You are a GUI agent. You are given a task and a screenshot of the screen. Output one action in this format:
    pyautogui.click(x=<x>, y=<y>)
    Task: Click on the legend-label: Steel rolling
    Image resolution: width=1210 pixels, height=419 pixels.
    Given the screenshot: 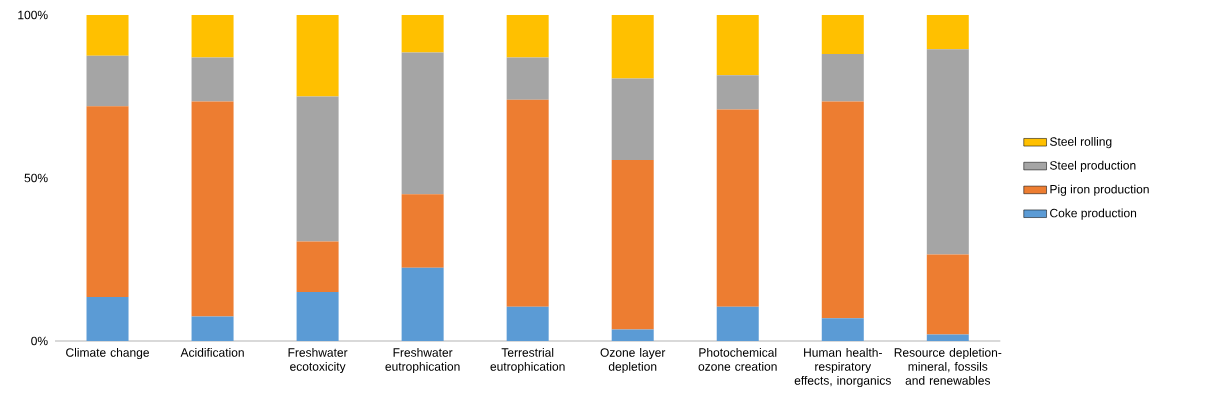 What is the action you would take?
    pyautogui.click(x=1081, y=143)
    